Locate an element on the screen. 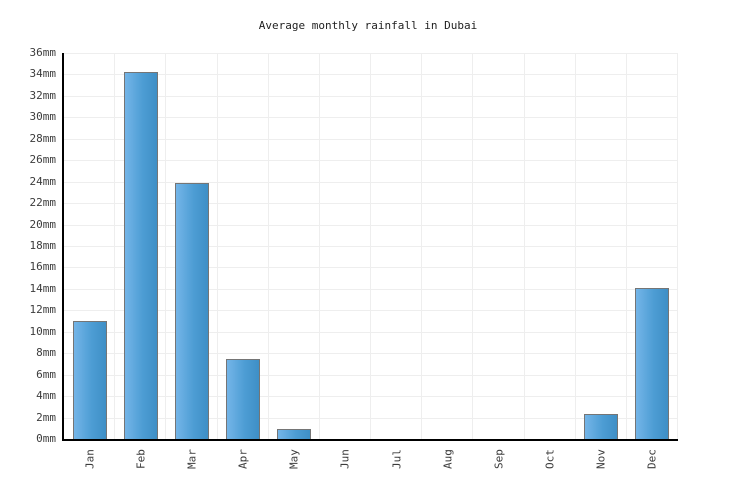 The width and height of the screenshot is (736, 500). x-tick-label-aug: Aug is located at coordinates (448, 459).